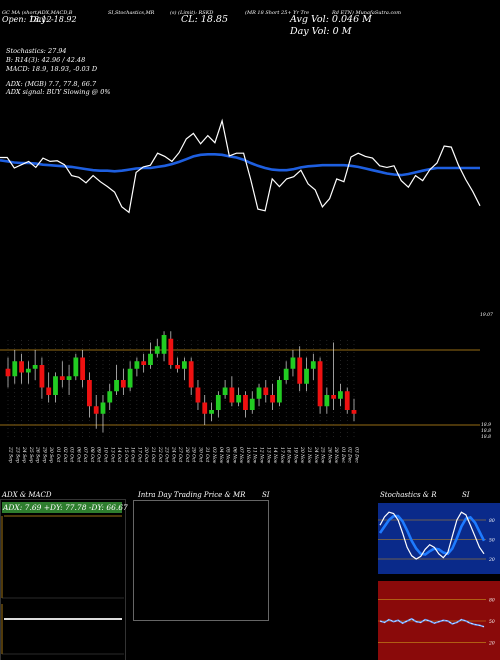  Describe the element at coordinates (268, 455) in the screenshot. I see `date-label: 13 Nov` at that location.